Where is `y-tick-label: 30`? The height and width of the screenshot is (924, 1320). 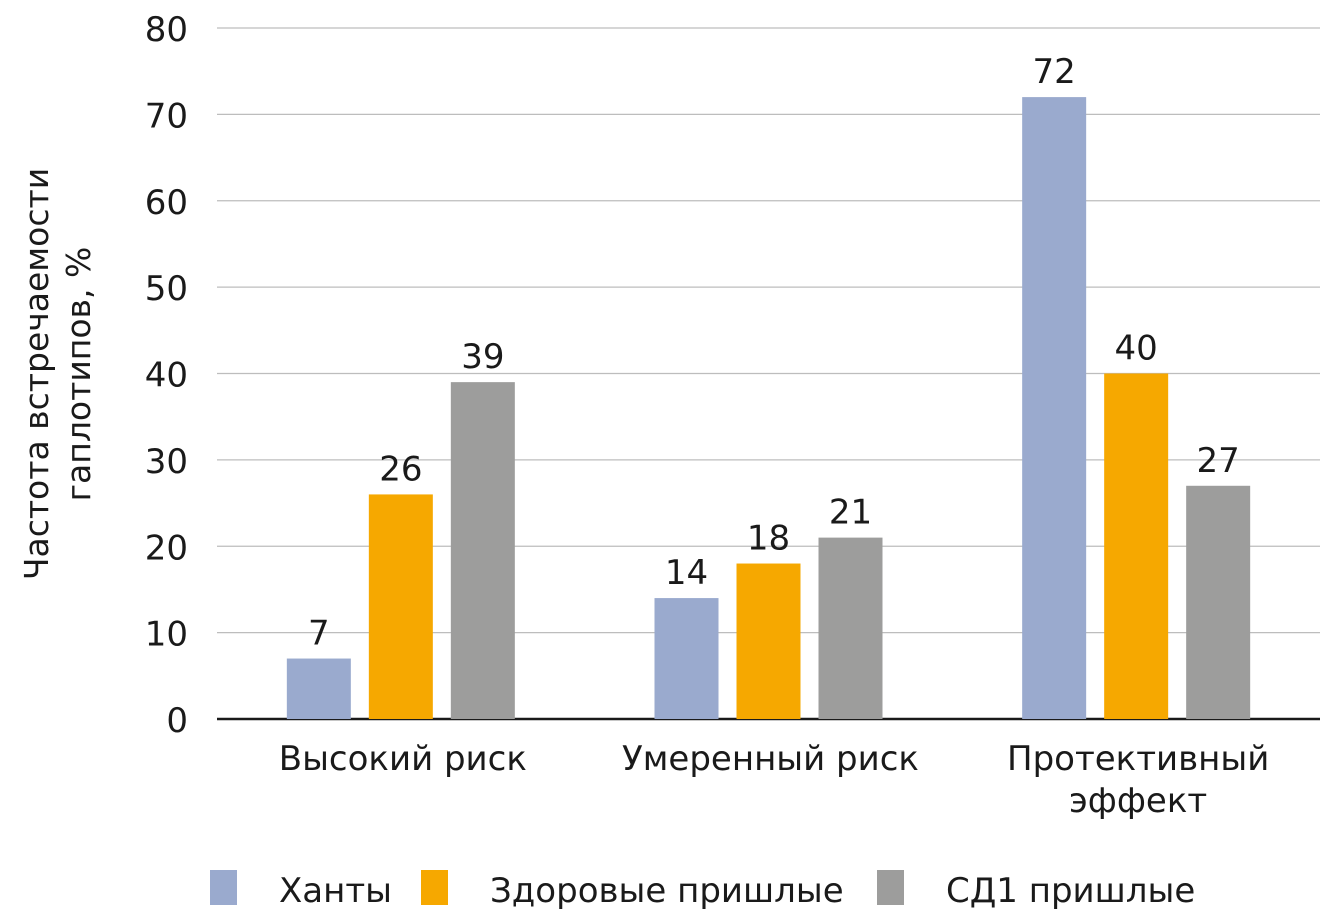 y-tick-label: 30 is located at coordinates (166, 462).